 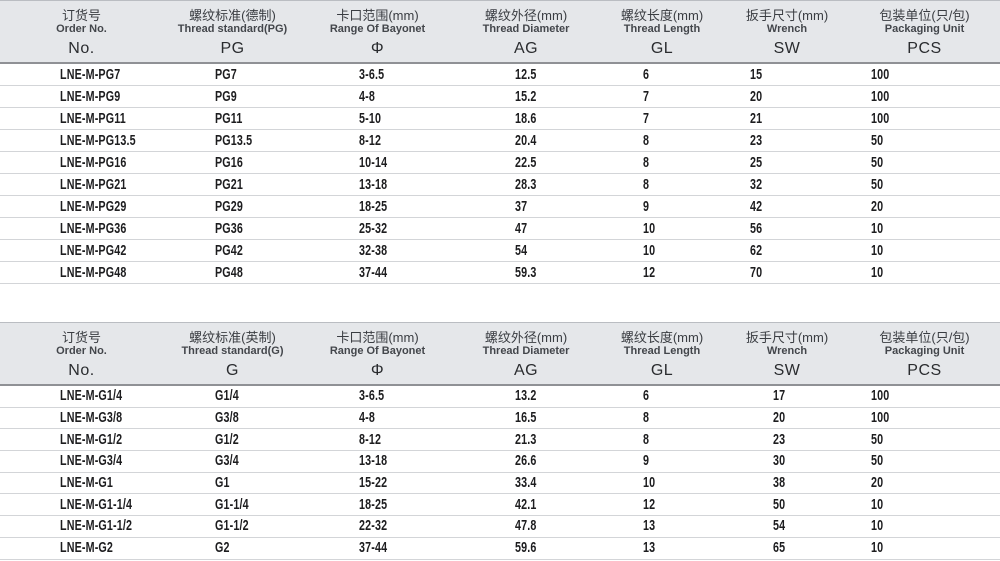 What do you see at coordinates (500, 163) in the screenshot?
I see `table-row: LNE-M-PG16 PG16 10-14 22.5 8 25 50` at bounding box center [500, 163].